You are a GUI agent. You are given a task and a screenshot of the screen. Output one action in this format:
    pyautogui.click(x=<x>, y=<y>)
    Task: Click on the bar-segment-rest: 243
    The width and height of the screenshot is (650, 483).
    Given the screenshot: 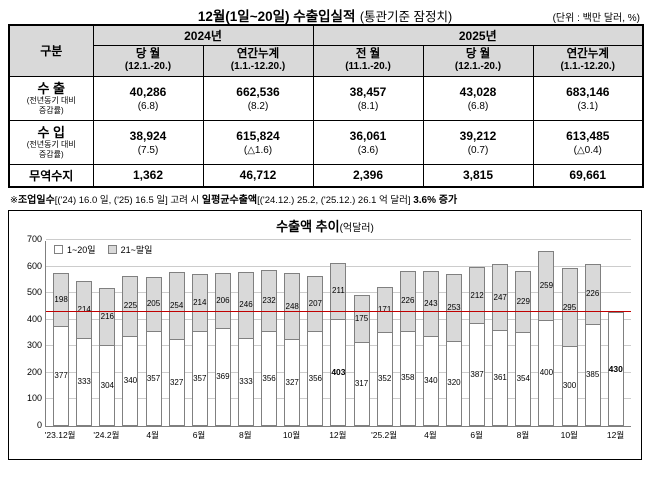 What is the action you would take?
    pyautogui.click(x=430, y=303)
    